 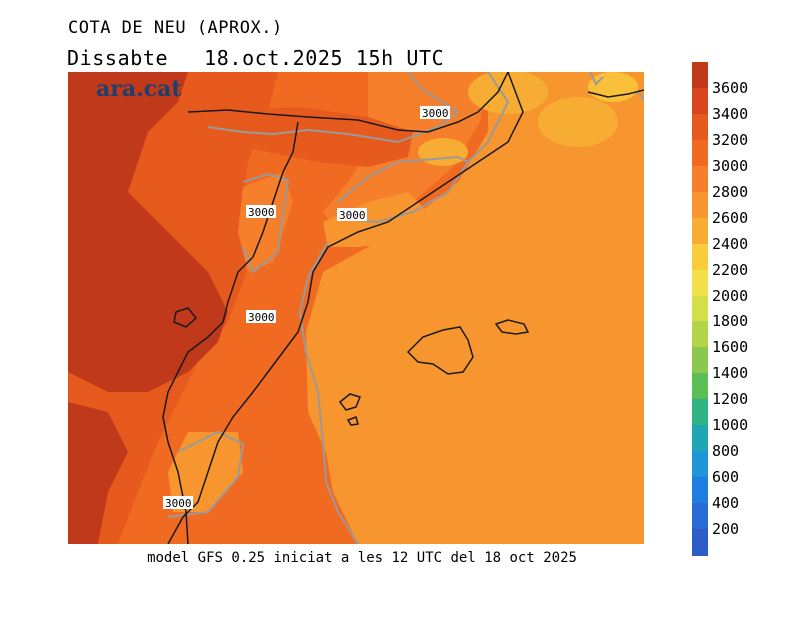 I want to click on colorbar-tick-label: 2000, so click(x=730, y=295).